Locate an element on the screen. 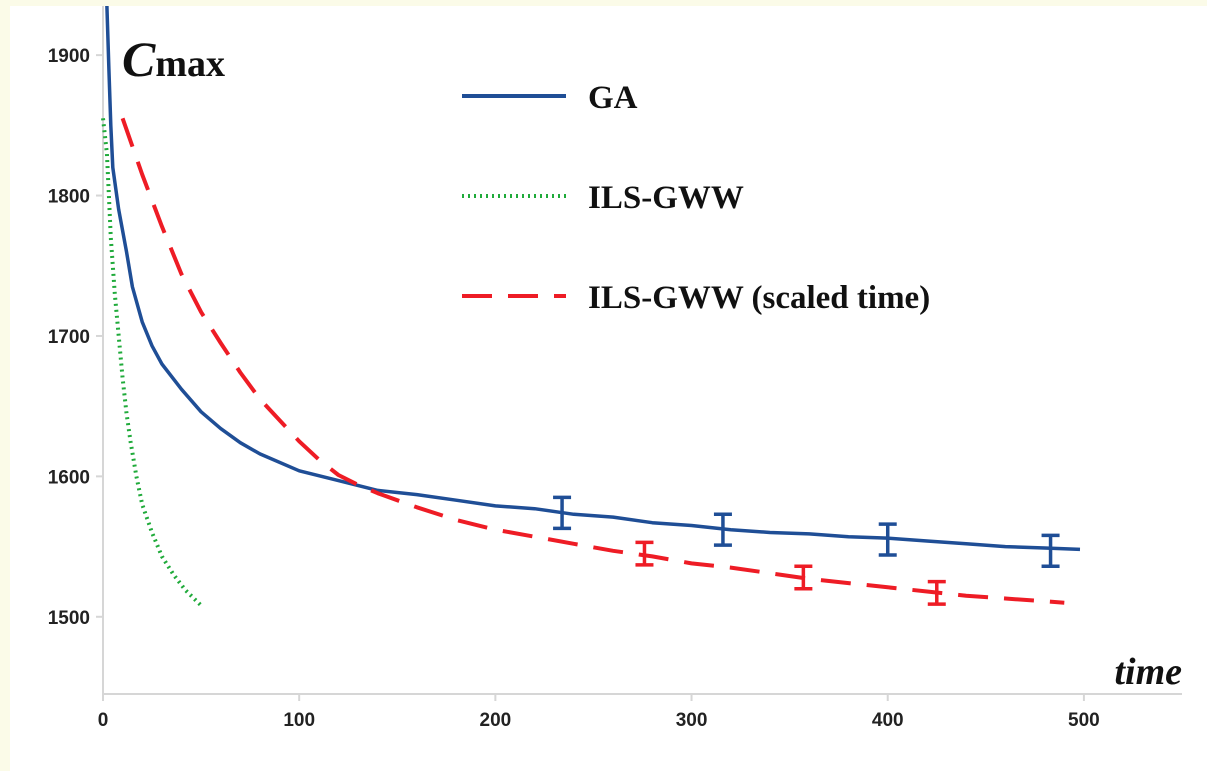 This screenshot has width=1207, height=771. y-ticks: 1500 1600 1700 1800 1900 is located at coordinates (75, 337).